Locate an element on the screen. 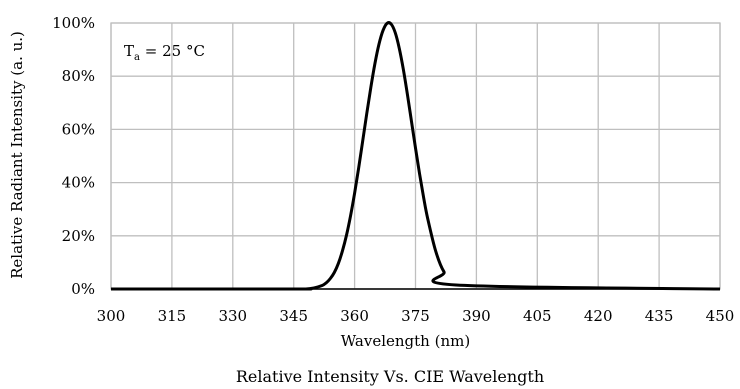 The width and height of the screenshot is (740, 389). y-axis-title: Relative Radiant Intensity (a. u.) is located at coordinates (17, 155).